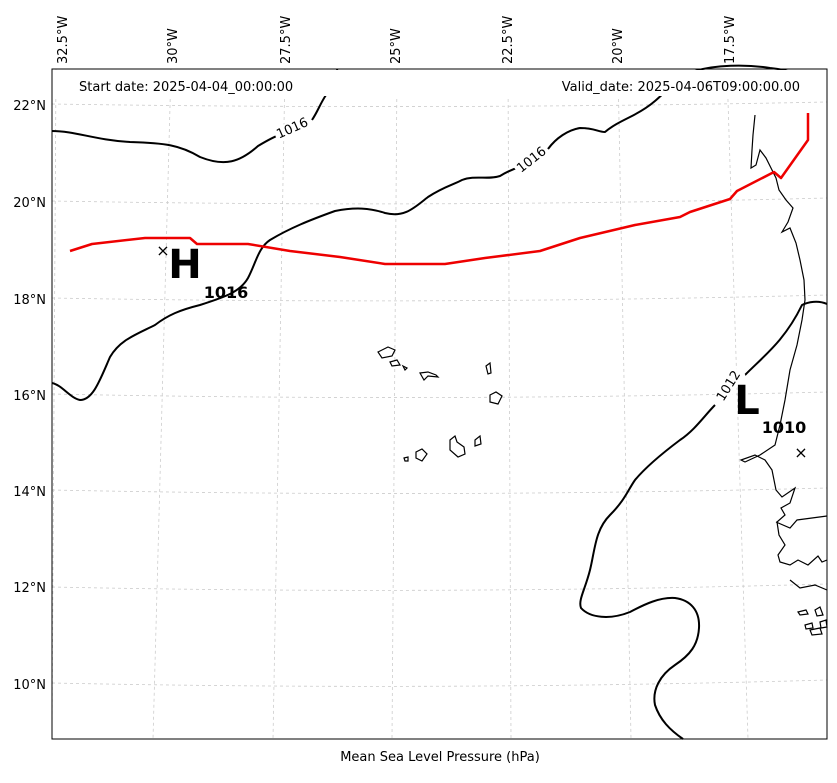 This screenshot has height=783, width=837. Describe the element at coordinates (395, 363) in the screenshot. I see `island-cape-verde-sao-vicente` at that location.